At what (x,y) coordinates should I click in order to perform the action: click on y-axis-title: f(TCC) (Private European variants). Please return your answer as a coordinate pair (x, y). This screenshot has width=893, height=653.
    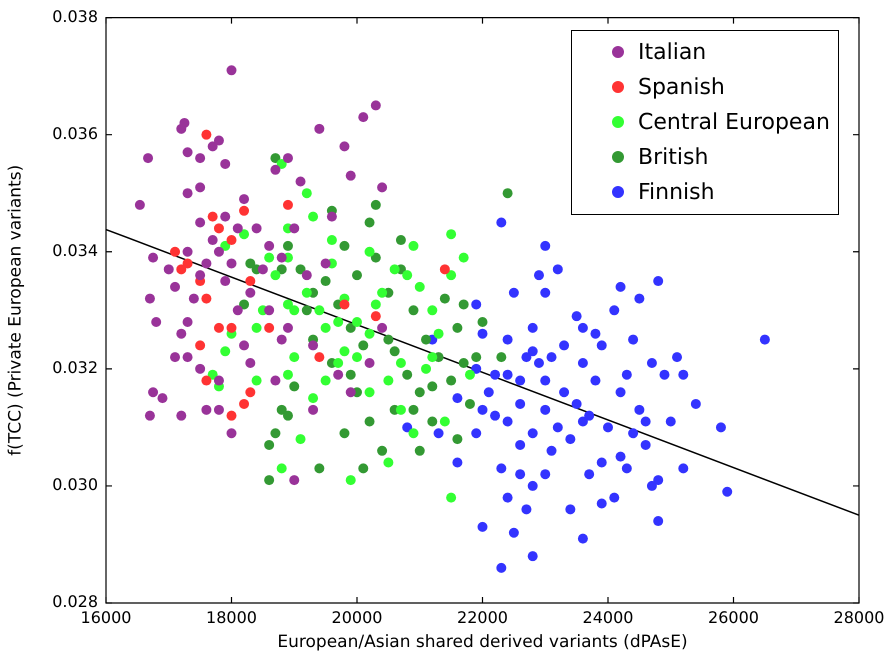
    Looking at the image, I should click on (16, 310).